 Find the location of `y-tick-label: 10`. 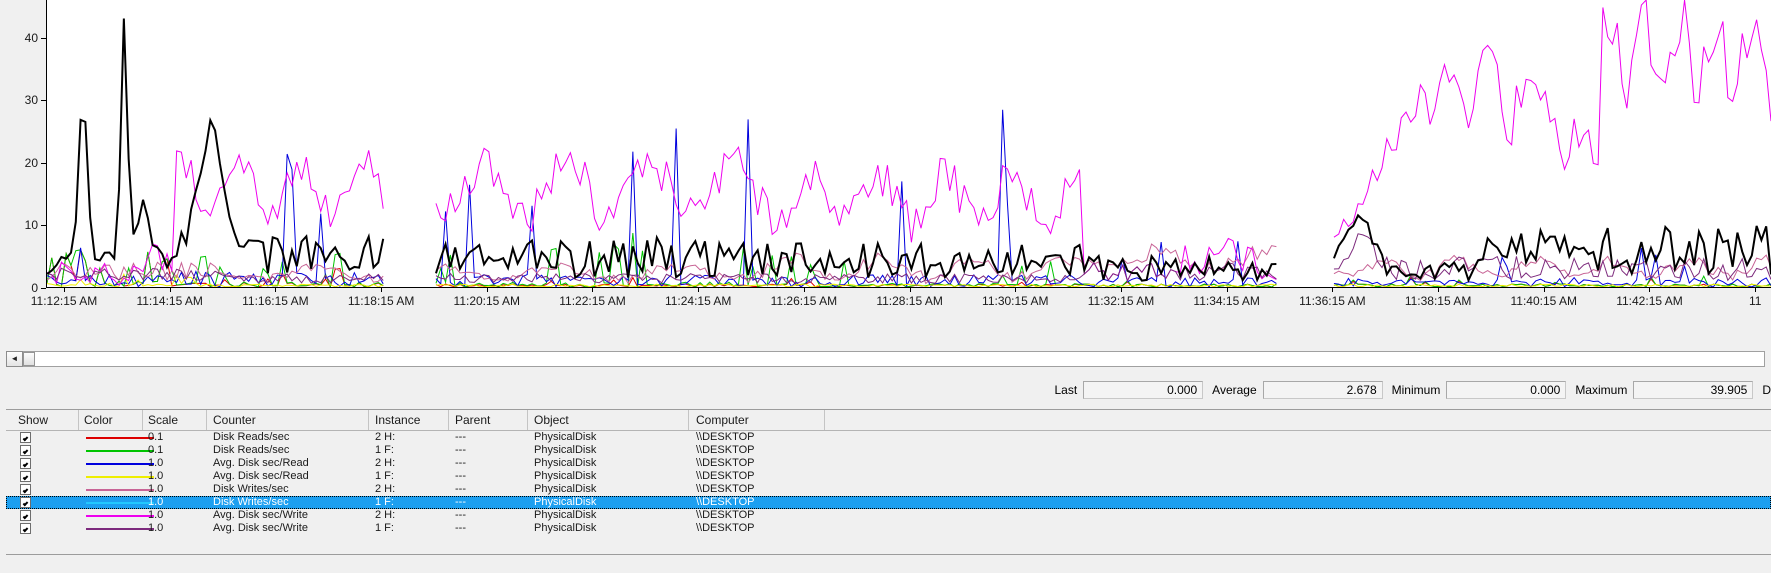

y-tick-label: 10 is located at coordinates (31, 225).